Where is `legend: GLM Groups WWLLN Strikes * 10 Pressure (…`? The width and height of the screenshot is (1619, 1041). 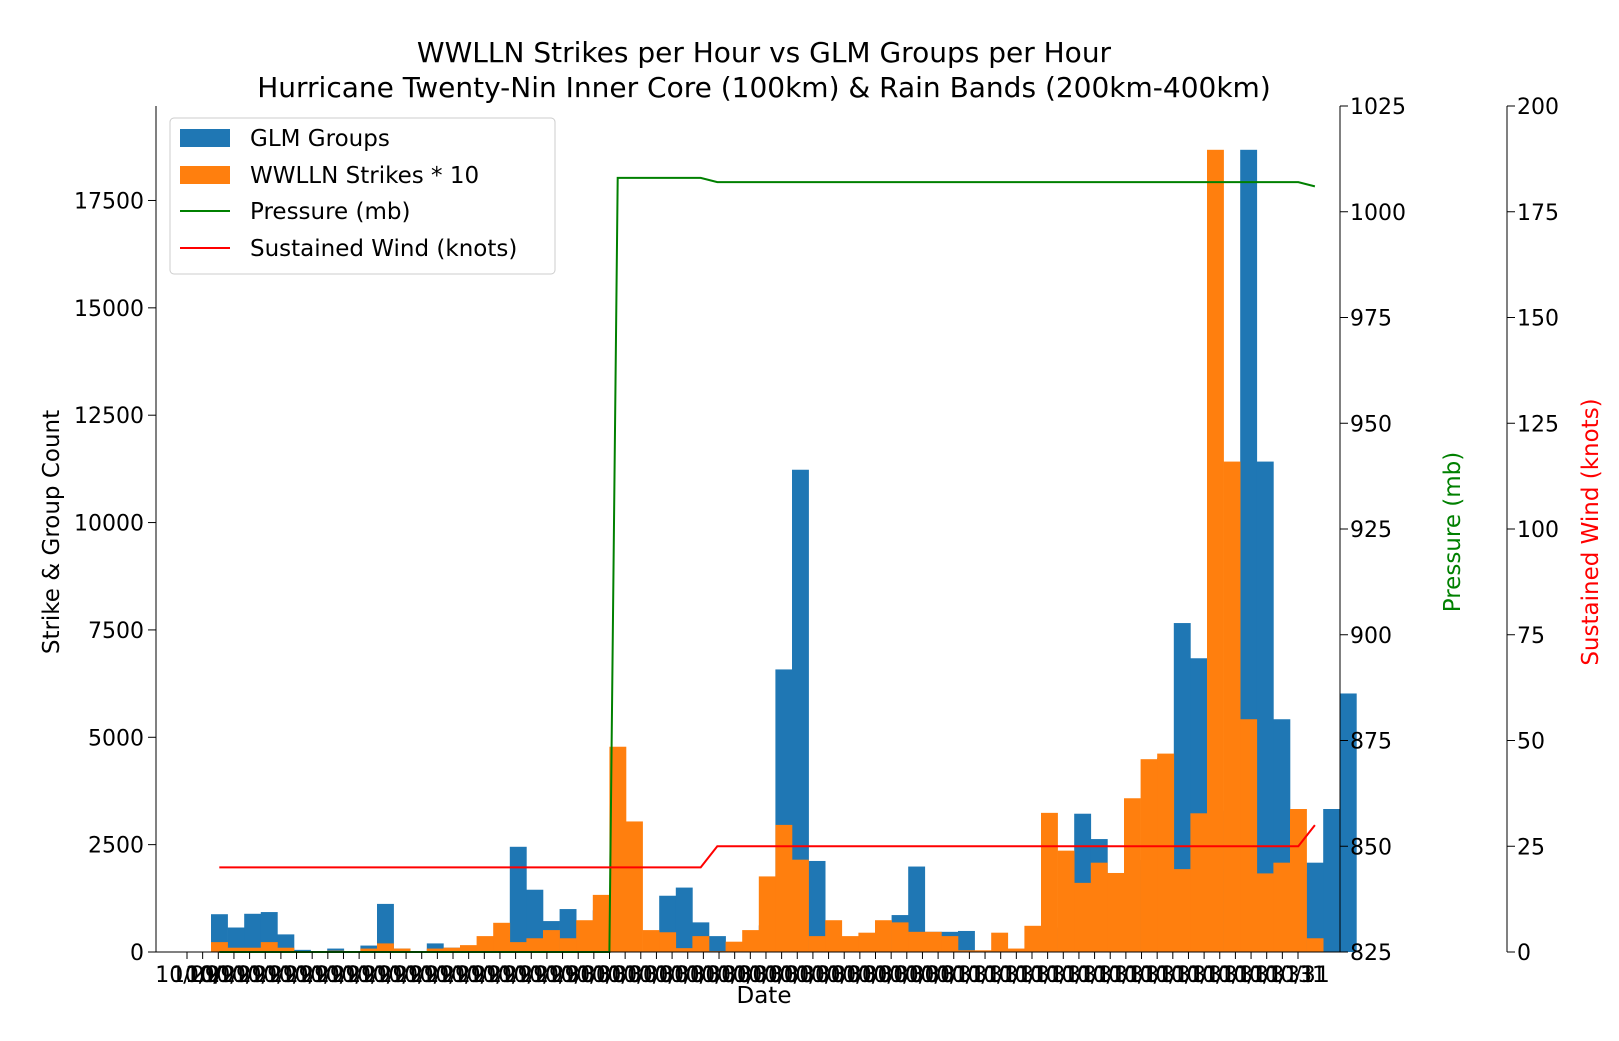
legend: GLM Groups WWLLN Strikes * 10 Pressure (… is located at coordinates (362, 196).